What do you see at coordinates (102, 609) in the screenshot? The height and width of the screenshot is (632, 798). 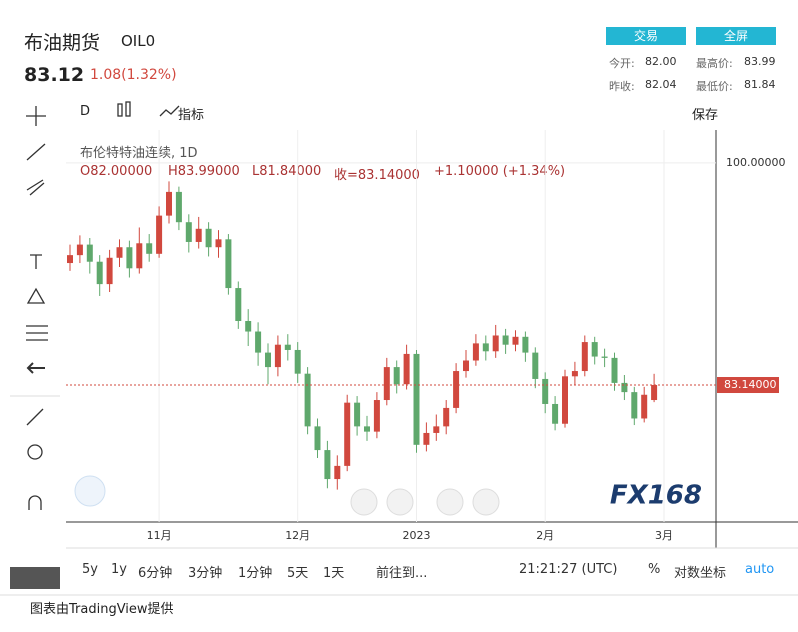 I see `footer: 图表由TradingView提供` at bounding box center [102, 609].